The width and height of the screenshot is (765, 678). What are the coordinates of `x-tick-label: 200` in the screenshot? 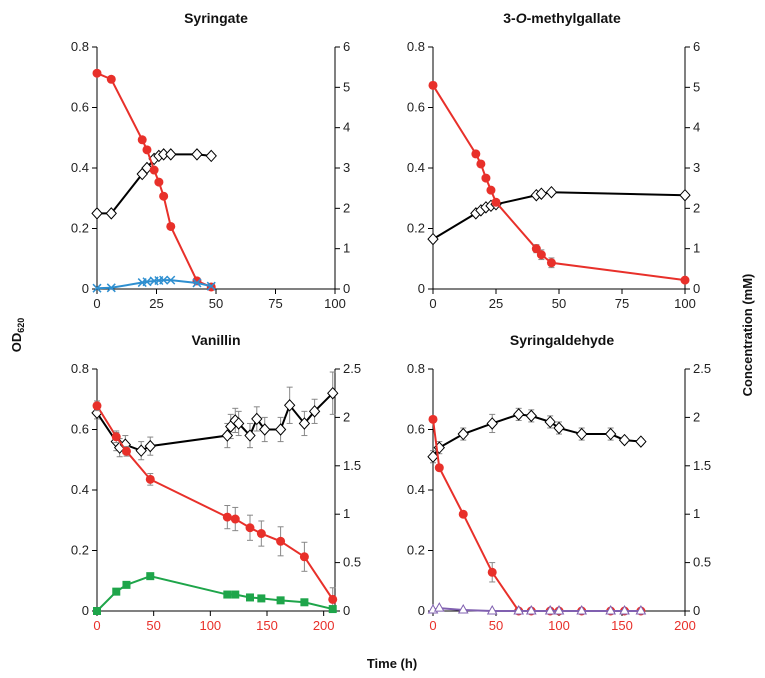 It's located at (685, 625).